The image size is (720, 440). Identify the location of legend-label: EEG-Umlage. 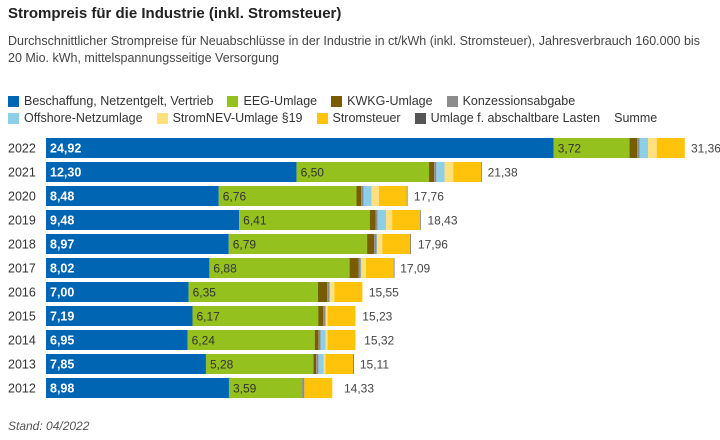
(280, 101).